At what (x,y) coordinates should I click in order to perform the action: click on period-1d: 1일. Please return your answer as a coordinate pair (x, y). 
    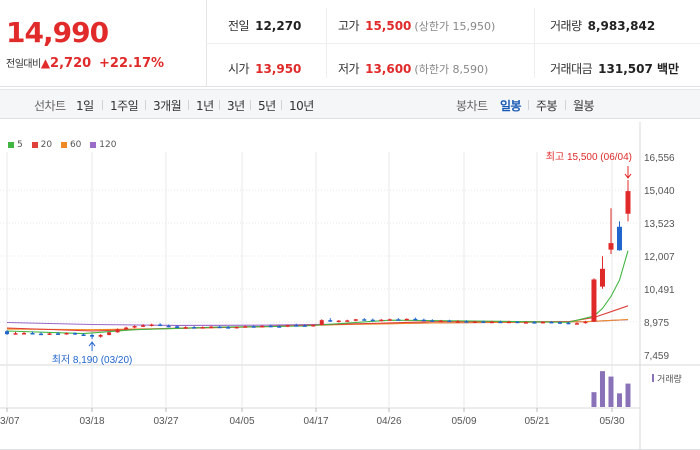
    Looking at the image, I should click on (85, 106).